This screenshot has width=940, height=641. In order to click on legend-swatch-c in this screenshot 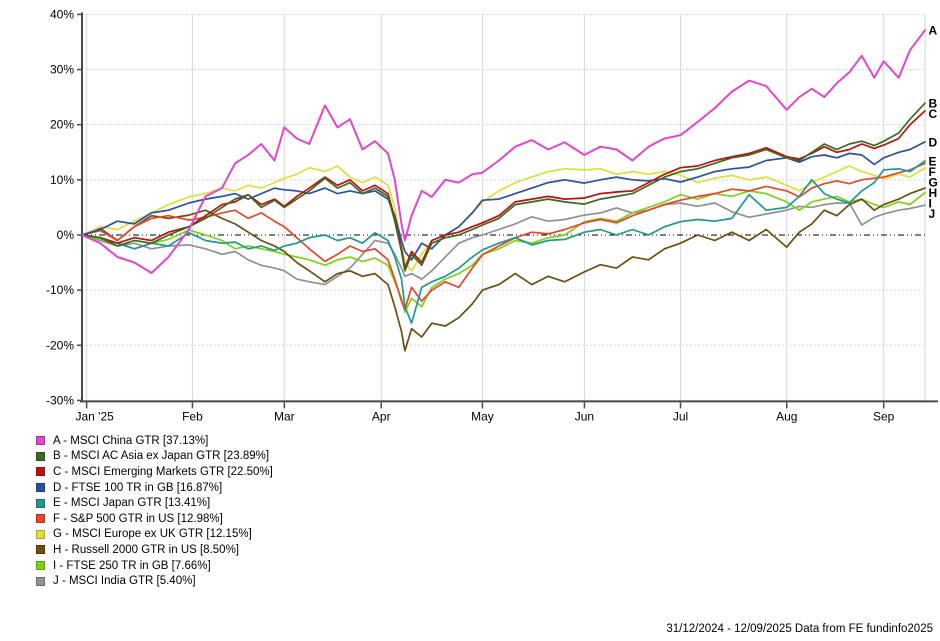, I will do `click(40, 472)`.